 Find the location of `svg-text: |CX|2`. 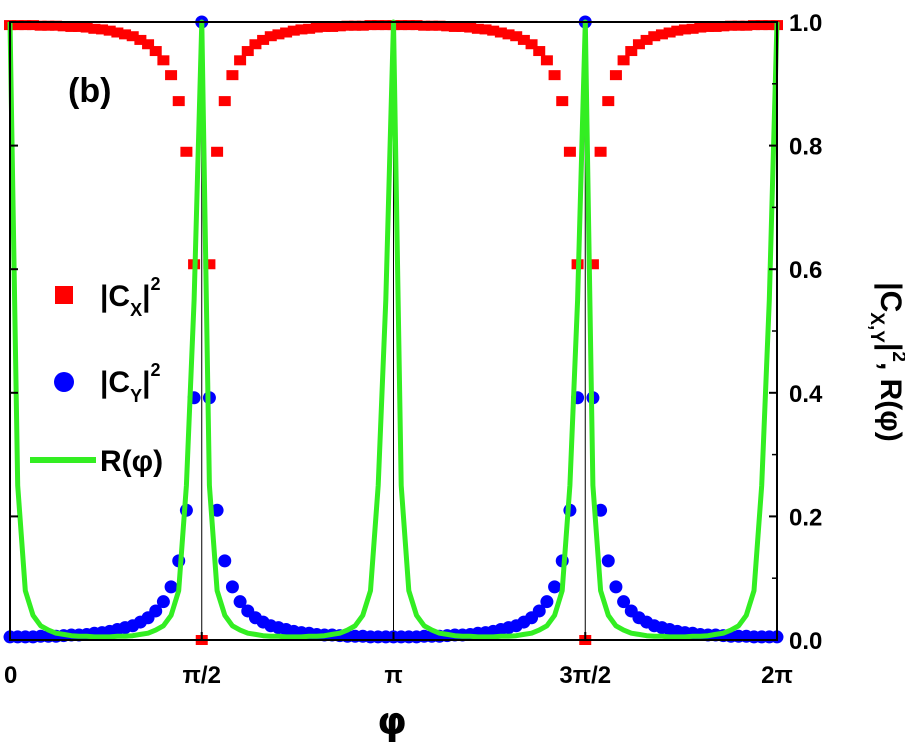

svg-text: |CX|2 is located at coordinates (130, 297).